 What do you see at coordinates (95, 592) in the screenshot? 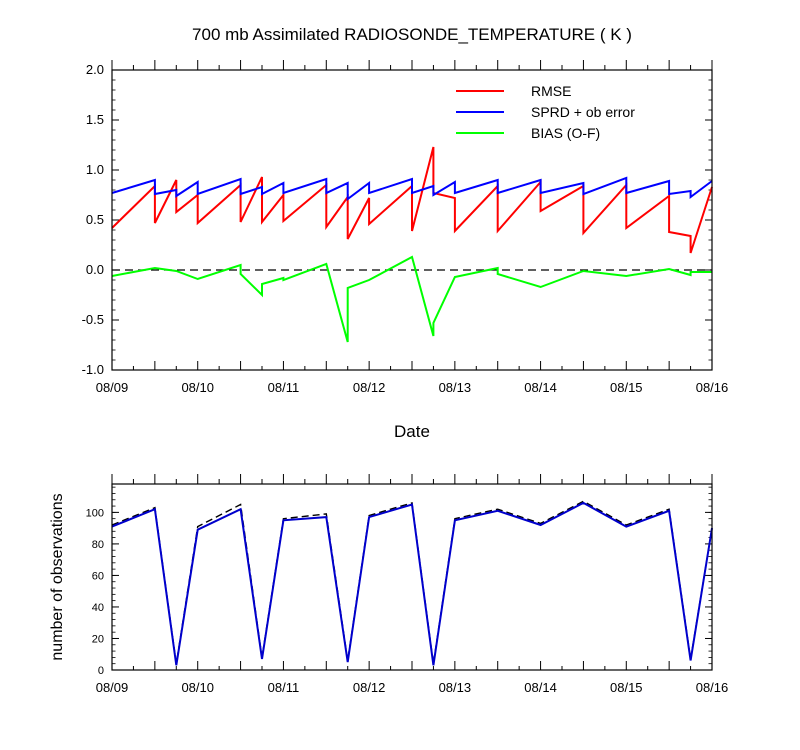
I see `bottom-y-tick-labels: 0 20 40 60 80 100` at bounding box center [95, 592].